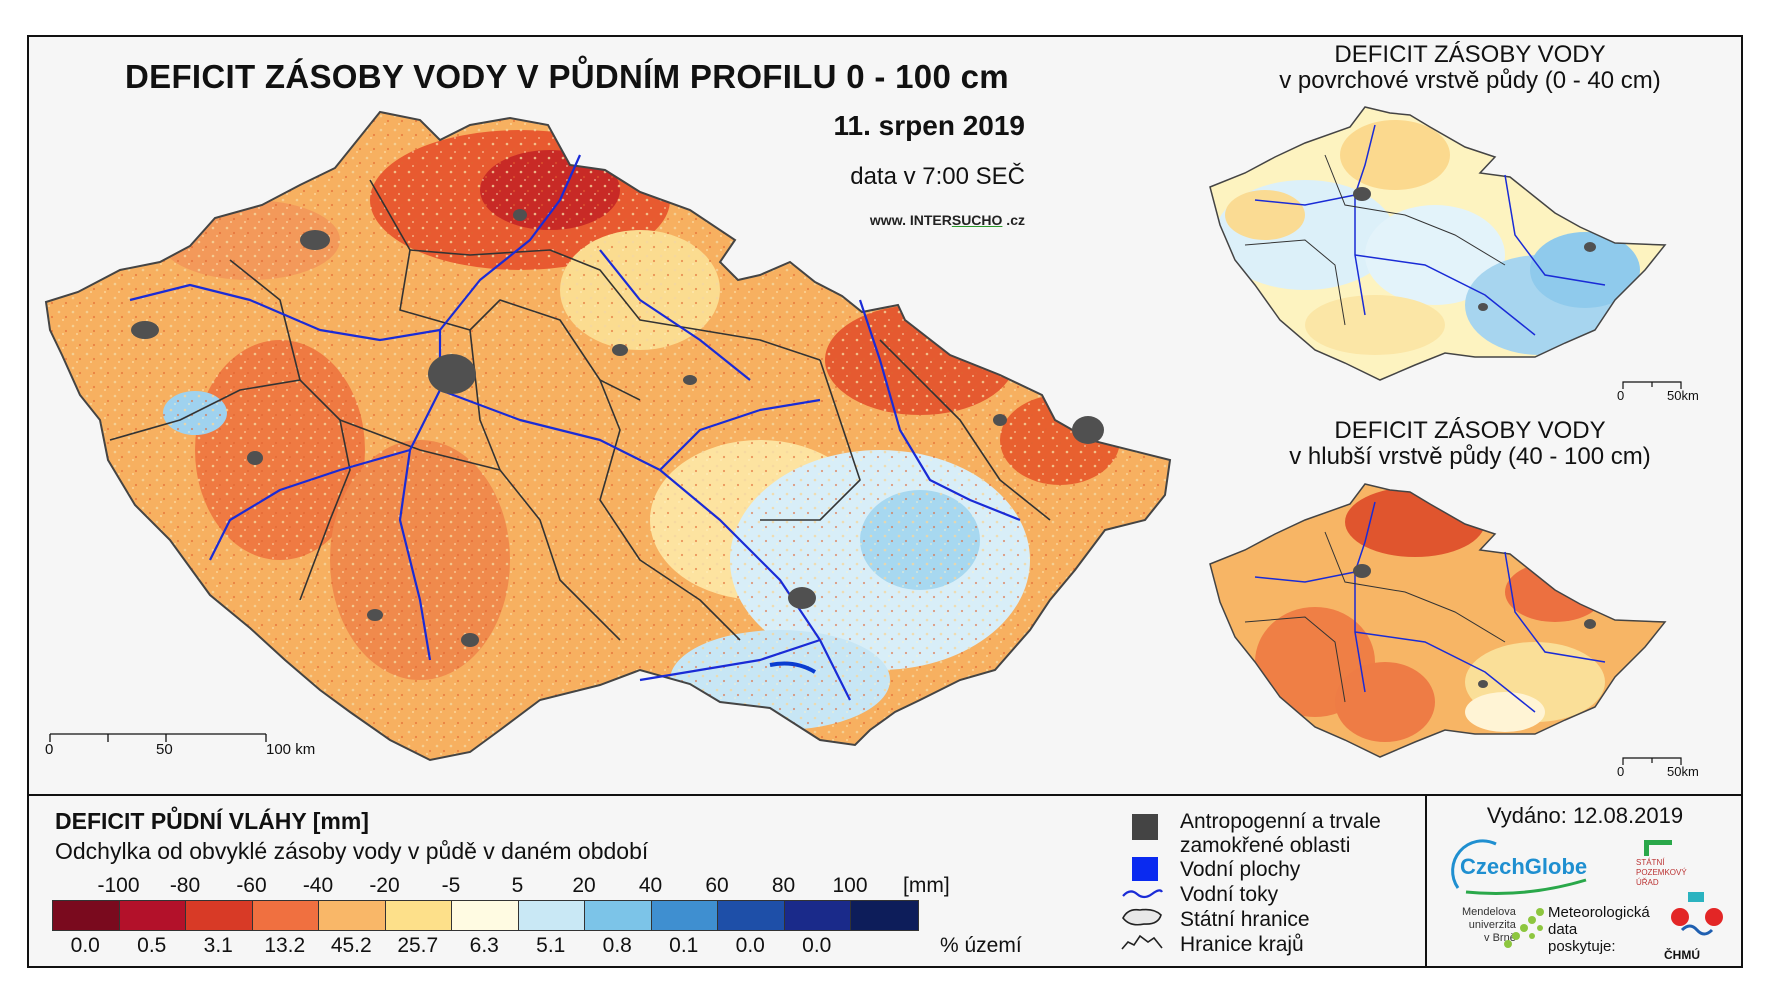 This screenshot has width=1772, height=1003. What do you see at coordinates (885, 795) in the screenshot?
I see `legend-divider` at bounding box center [885, 795].